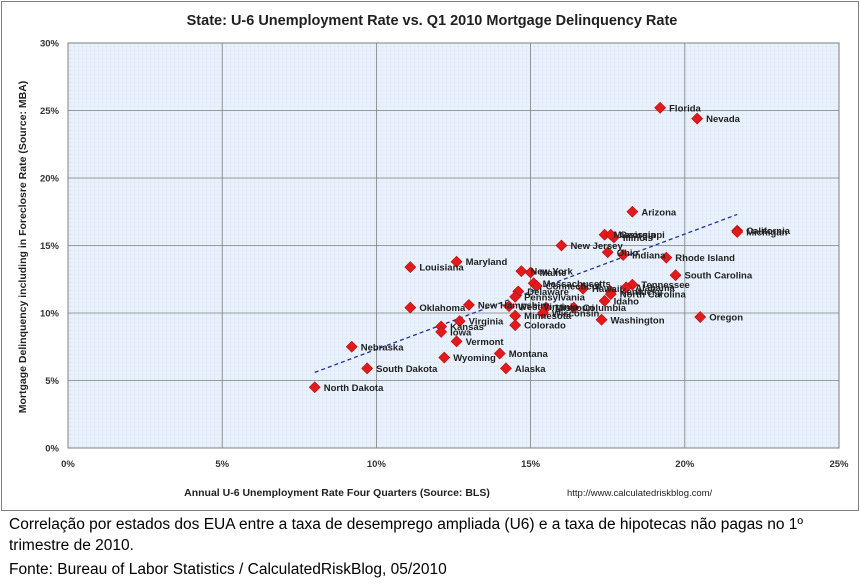  I want to click on point-label: Arizona, so click(659, 212).